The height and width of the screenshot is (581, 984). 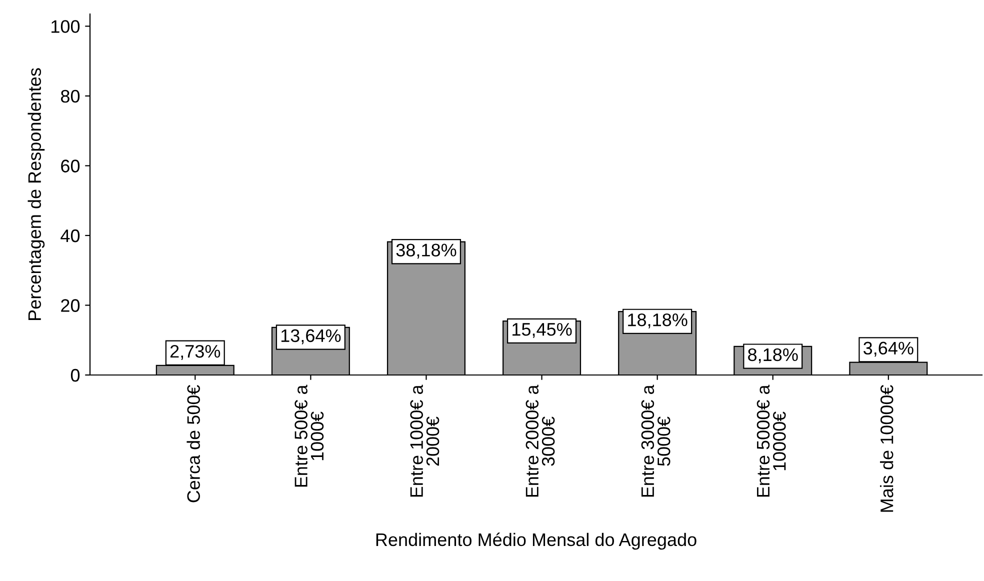 I want to click on x-tick-label: Mais de 10000€, so click(x=887, y=448).